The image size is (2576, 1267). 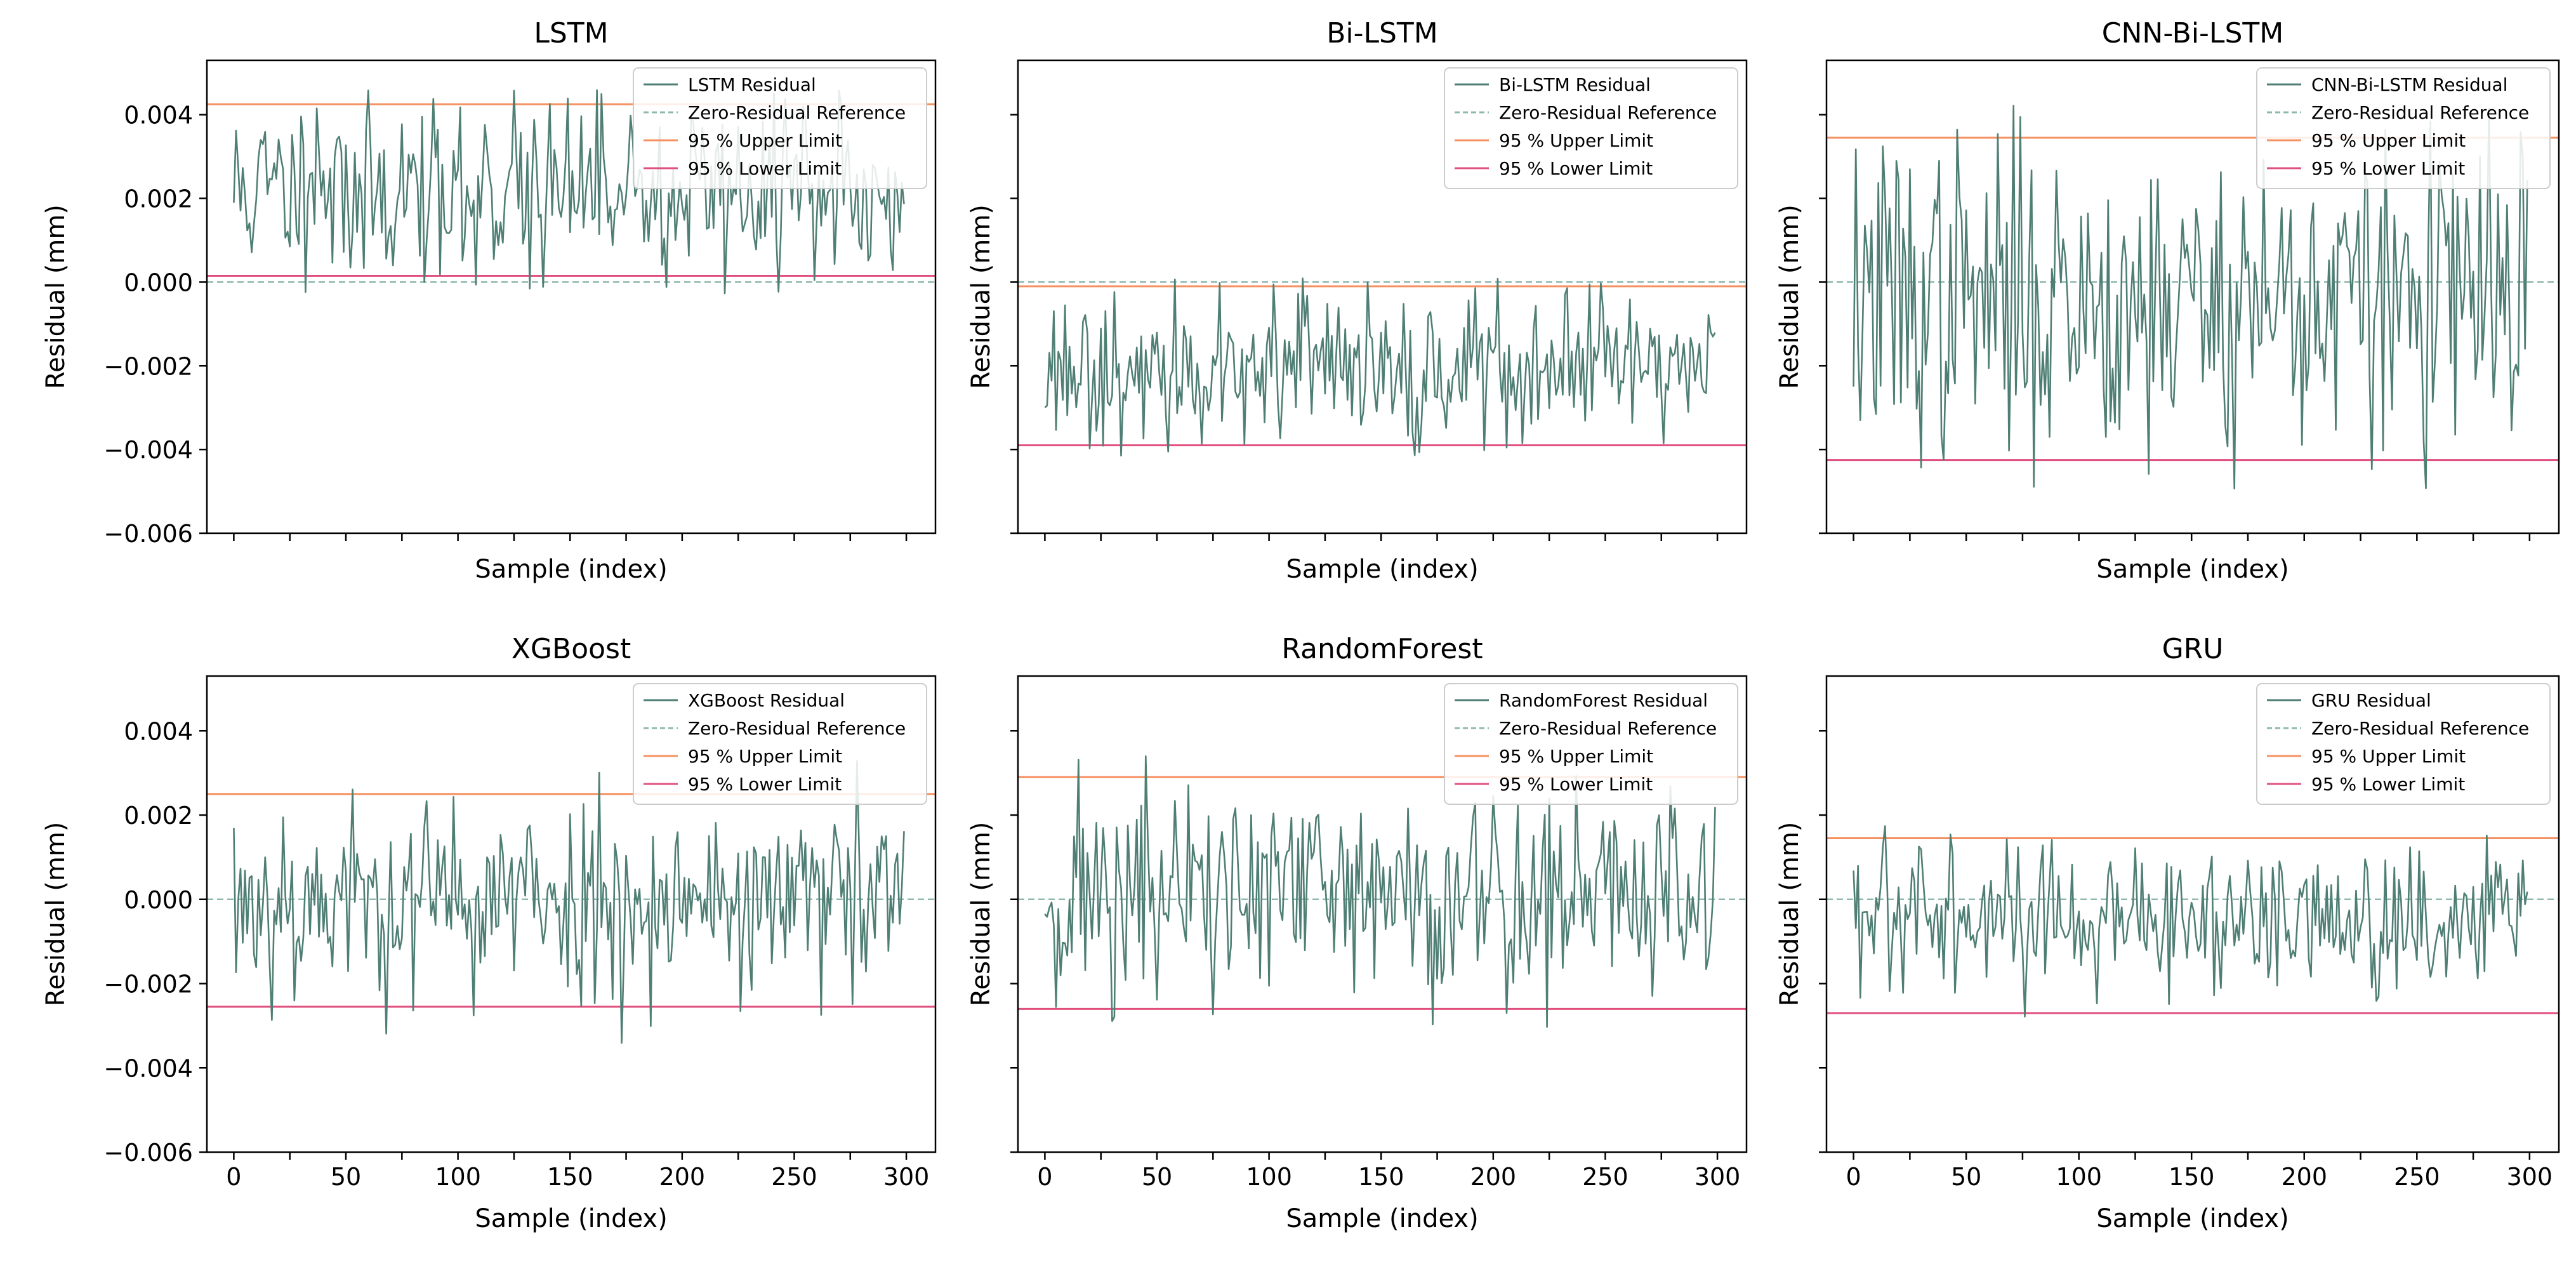 I want to click on panel-title: XGBoost, so click(x=571, y=649).